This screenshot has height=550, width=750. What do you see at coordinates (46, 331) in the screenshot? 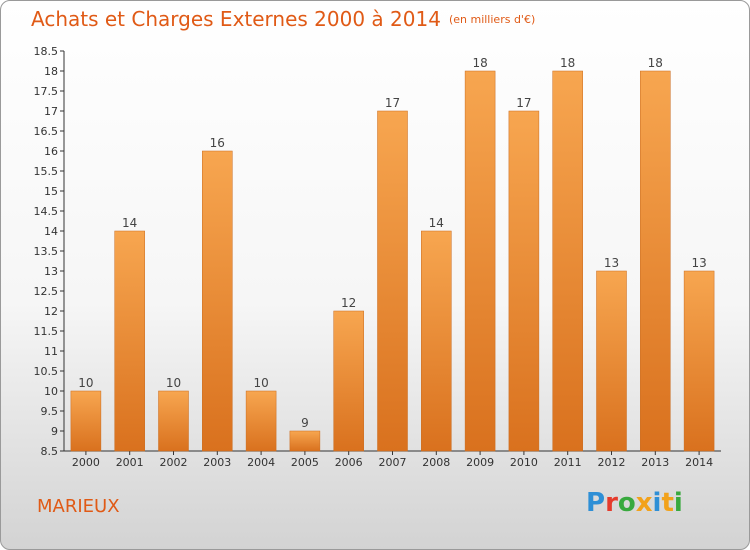
I see `y-tick-label: 11.5` at bounding box center [46, 331].